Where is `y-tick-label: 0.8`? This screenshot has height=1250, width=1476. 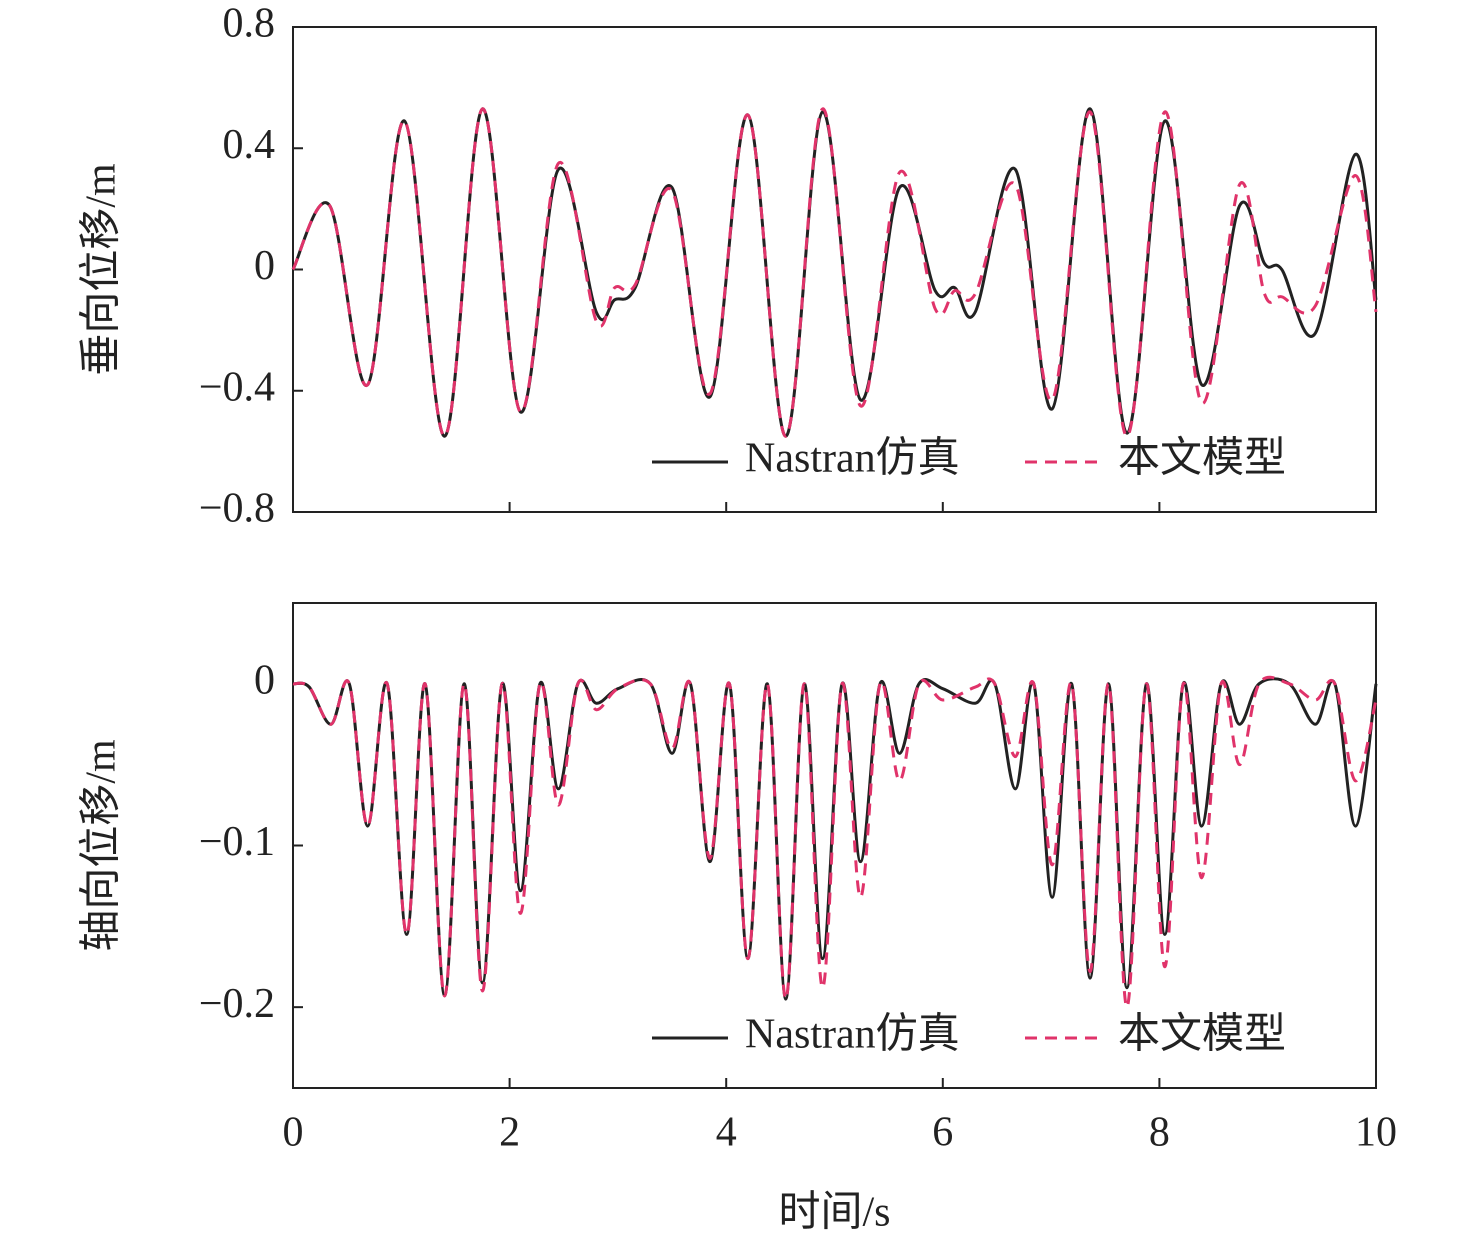
y-tick-label: 0.8 is located at coordinates (249, 24).